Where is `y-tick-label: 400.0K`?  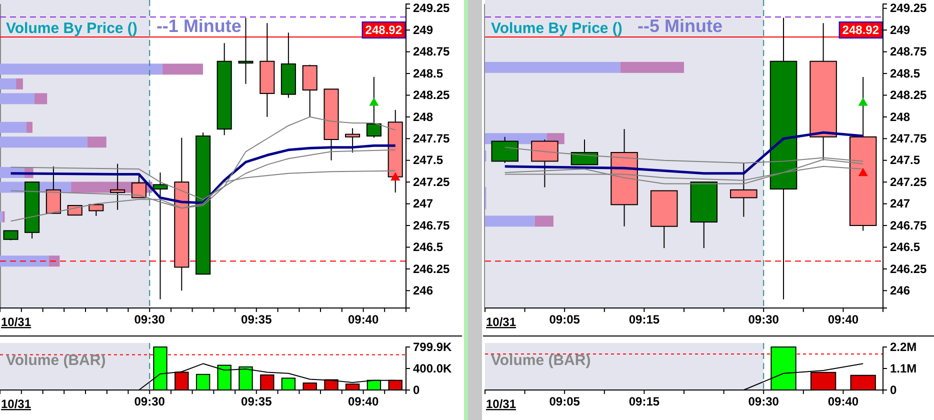 y-tick-label: 400.0K is located at coordinates (432, 368).